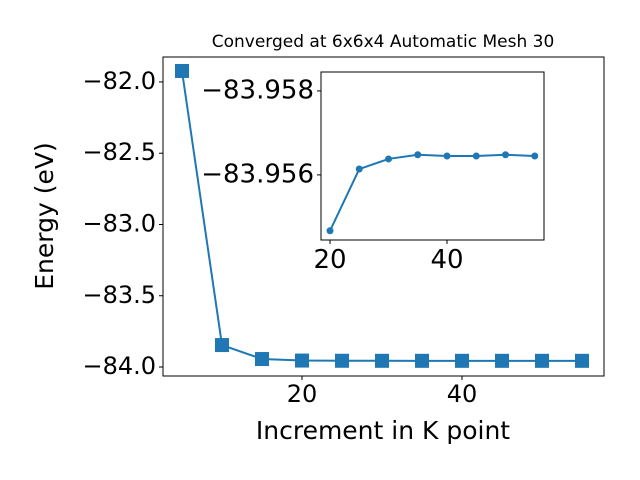 The width and height of the screenshot is (640, 480). Describe the element at coordinates (44, 215) in the screenshot. I see `y-axis-label: Energy (eV)` at that location.